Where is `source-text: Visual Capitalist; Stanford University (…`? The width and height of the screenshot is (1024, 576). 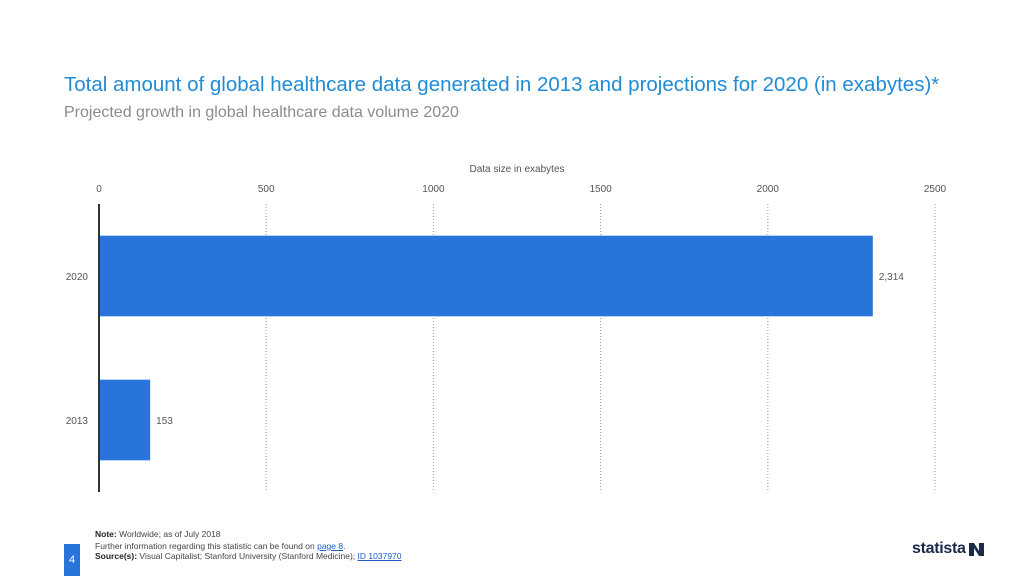
source-text: Visual Capitalist; Stanford University (… is located at coordinates (247, 556).